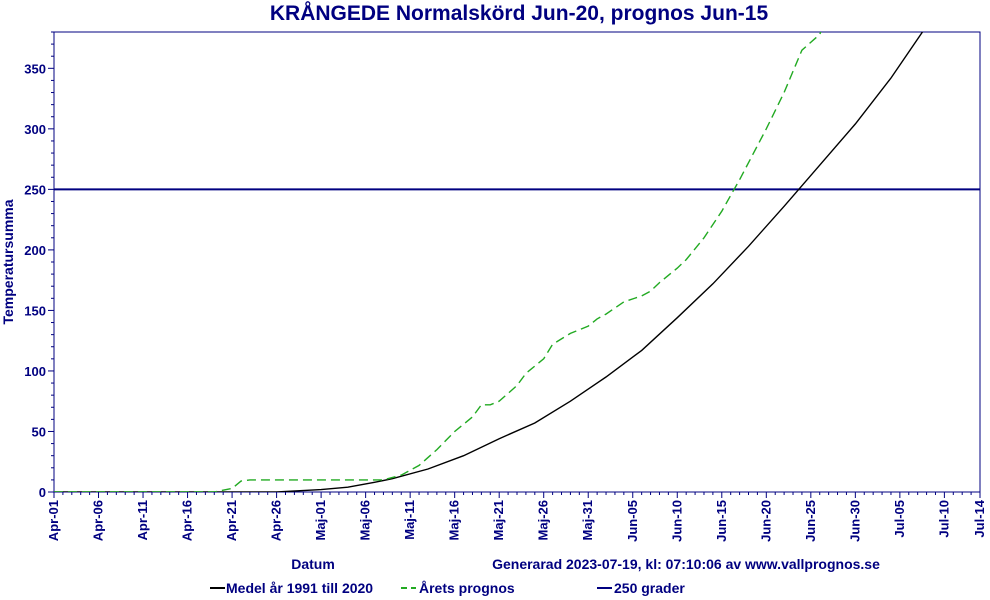 The height and width of the screenshot is (600, 990). Describe the element at coordinates (299, 588) in the screenshot. I see `legend-label-medel: Medel år 1991 till 2020` at that location.